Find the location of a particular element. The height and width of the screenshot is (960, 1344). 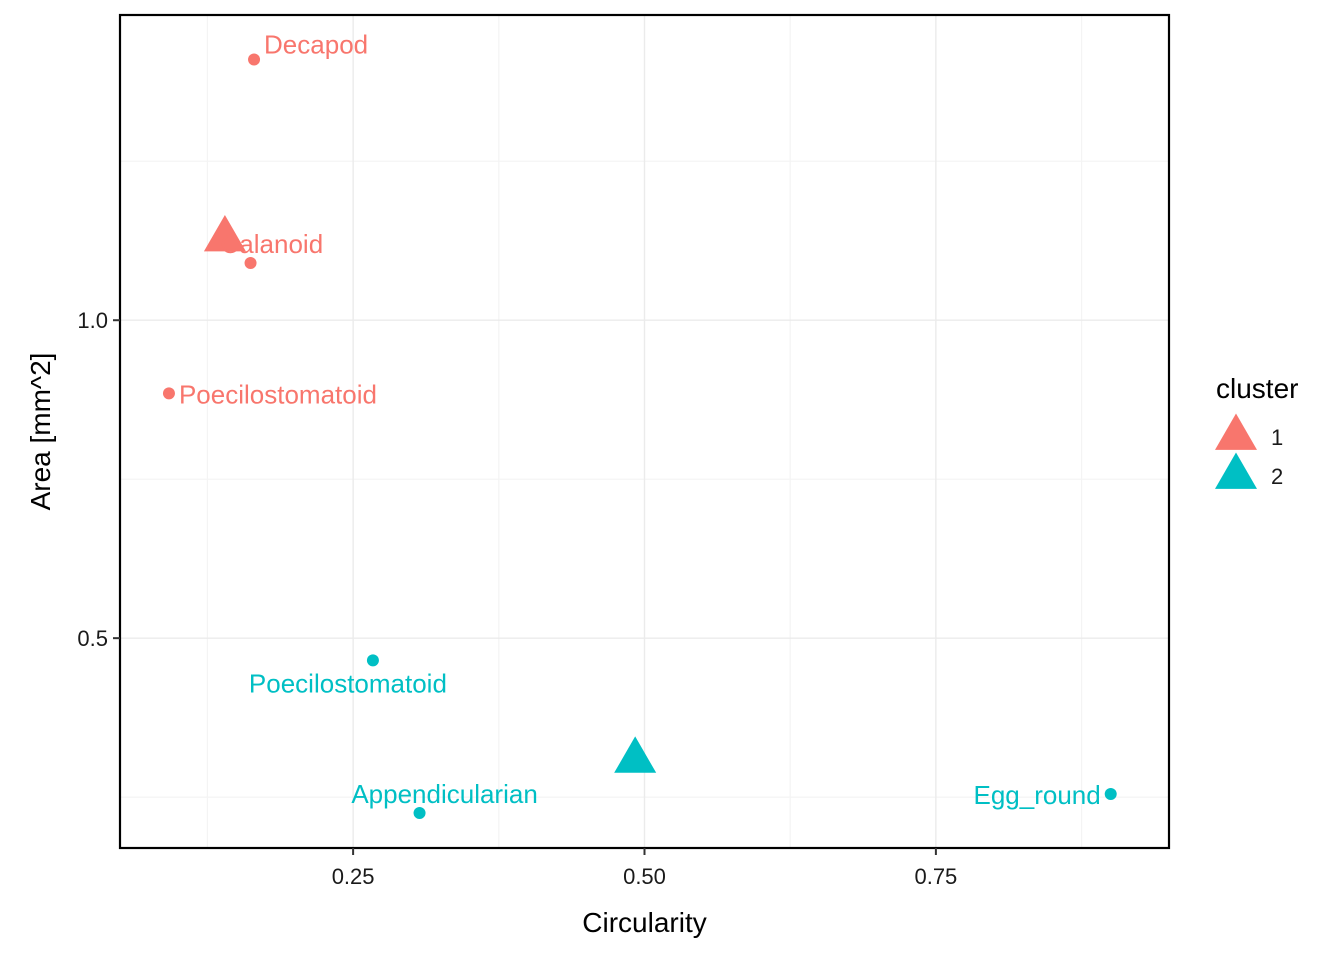

legend-title: cluster is located at coordinates (1257, 388).